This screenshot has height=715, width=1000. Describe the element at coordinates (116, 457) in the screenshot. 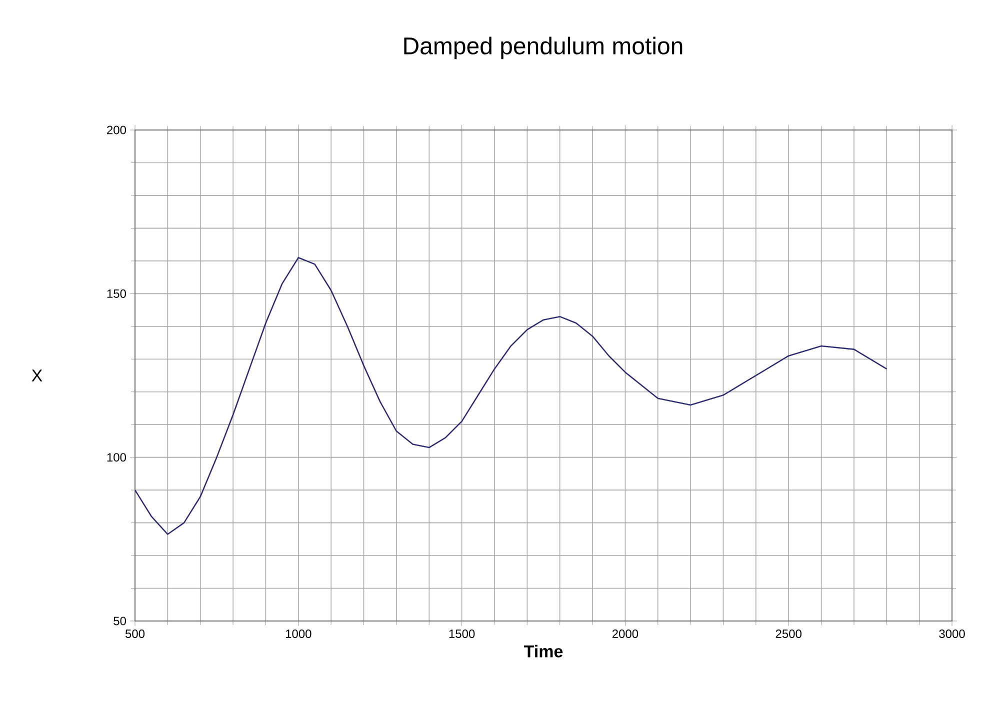

I see `y-tick-label: 100` at that location.